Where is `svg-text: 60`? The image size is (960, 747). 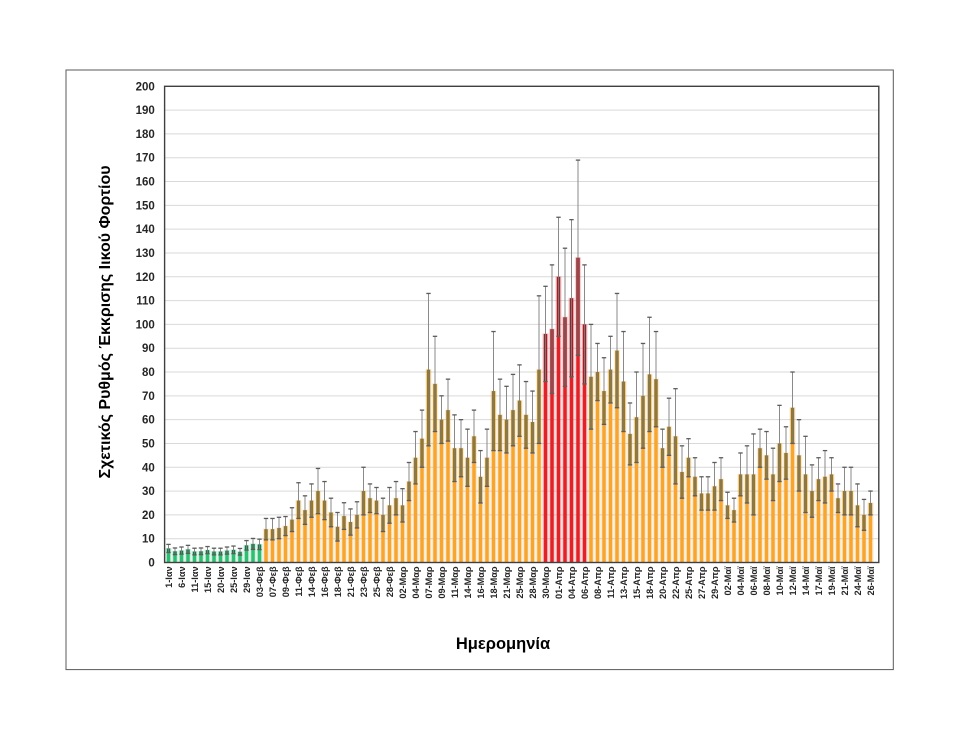
svg-text: 60 is located at coordinates (148, 421).